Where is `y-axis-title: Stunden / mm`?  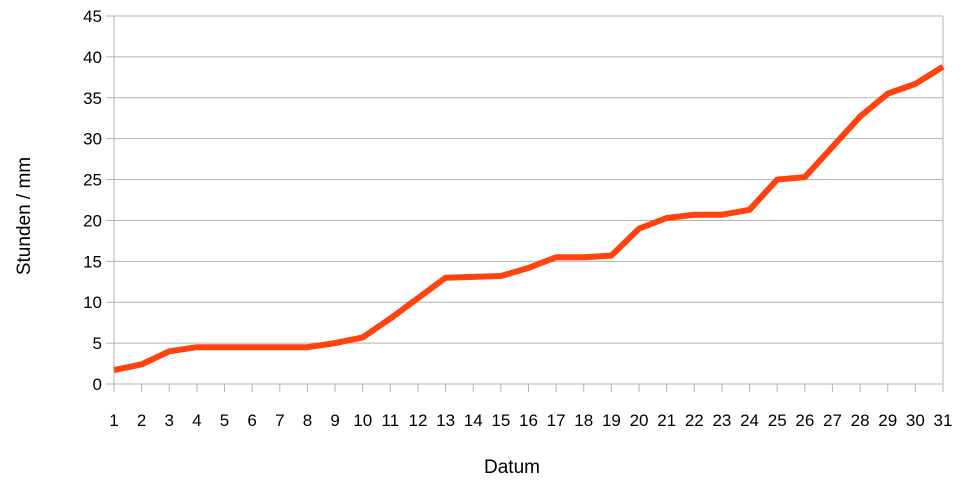 y-axis-title: Stunden / mm is located at coordinates (24, 216).